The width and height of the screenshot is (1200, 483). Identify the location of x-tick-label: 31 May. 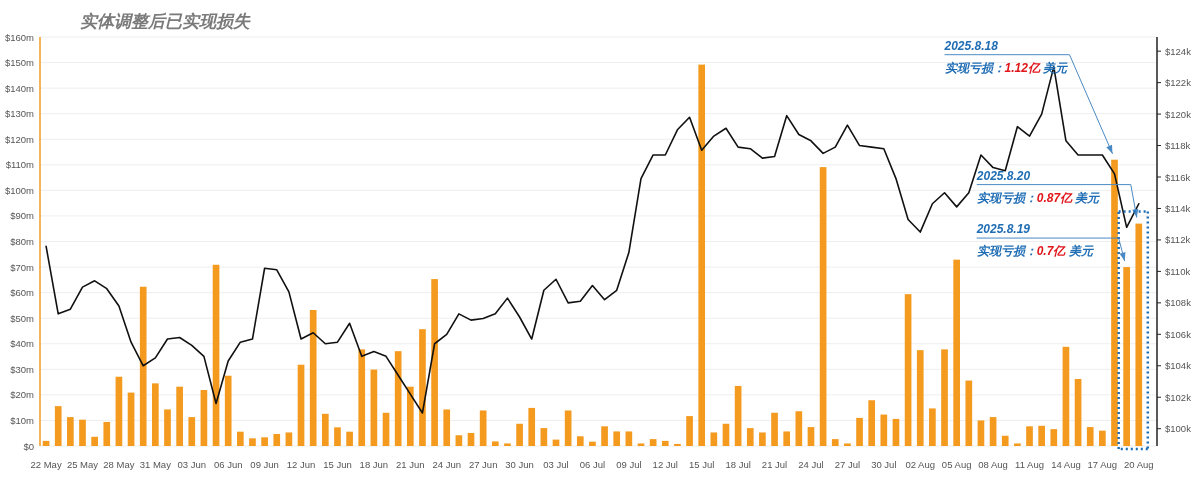
(155, 464).